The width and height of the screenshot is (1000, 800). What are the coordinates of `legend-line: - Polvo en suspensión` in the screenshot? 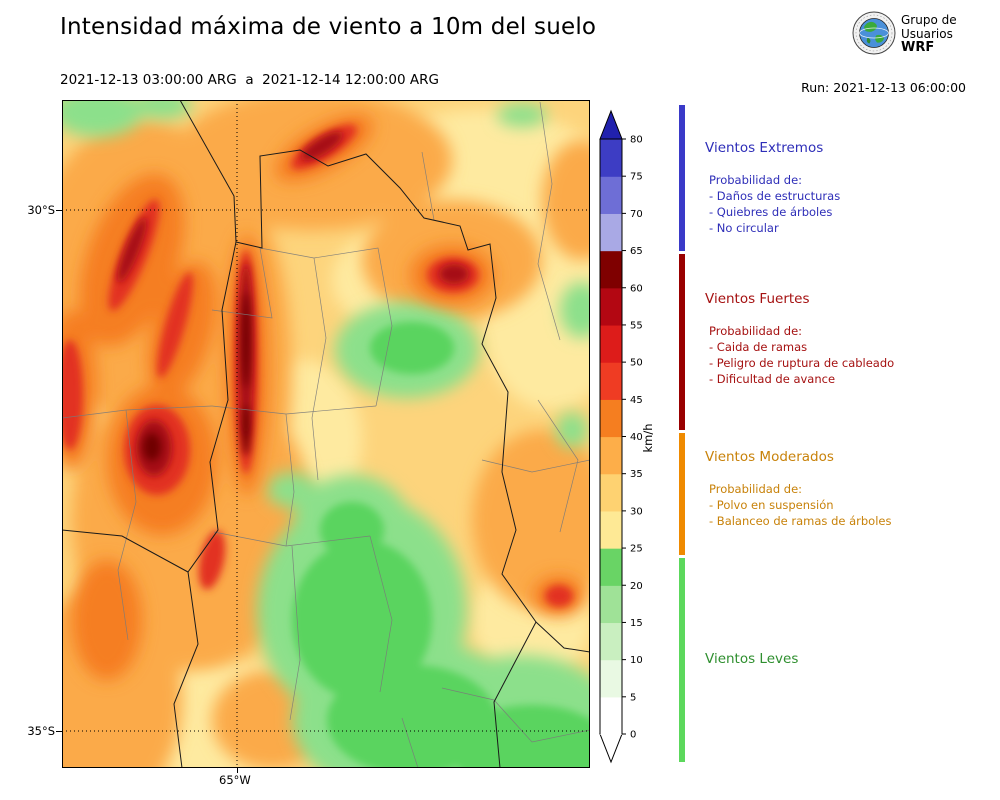 It's located at (771, 505).